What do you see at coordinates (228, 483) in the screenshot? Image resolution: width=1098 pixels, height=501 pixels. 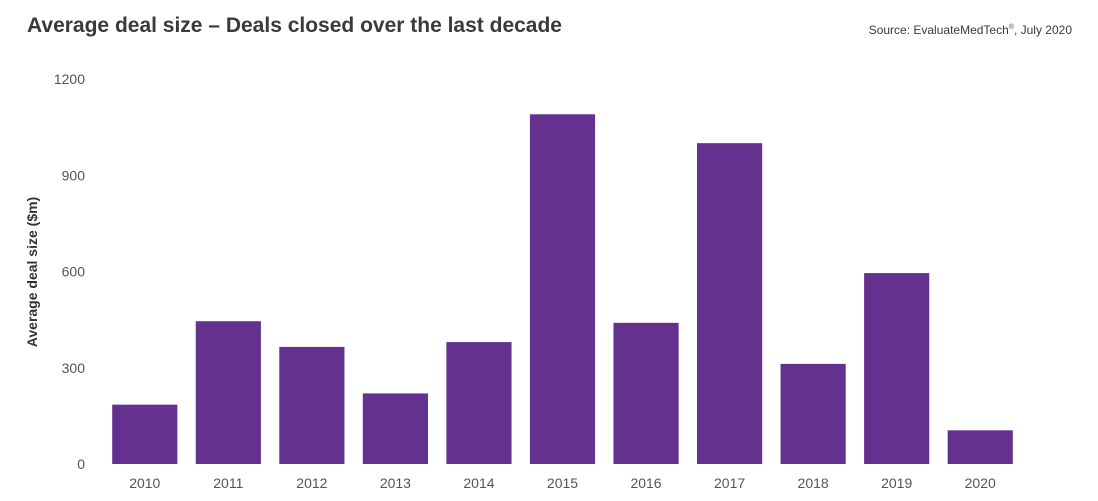 I see `x-tick-label: 2011` at bounding box center [228, 483].